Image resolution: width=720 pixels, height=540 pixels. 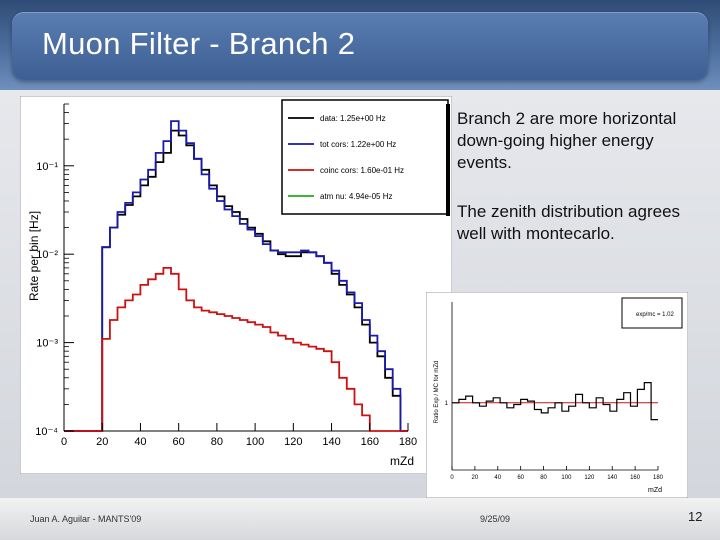 I want to click on ratio-x-tick-label: 80, so click(x=543, y=478).